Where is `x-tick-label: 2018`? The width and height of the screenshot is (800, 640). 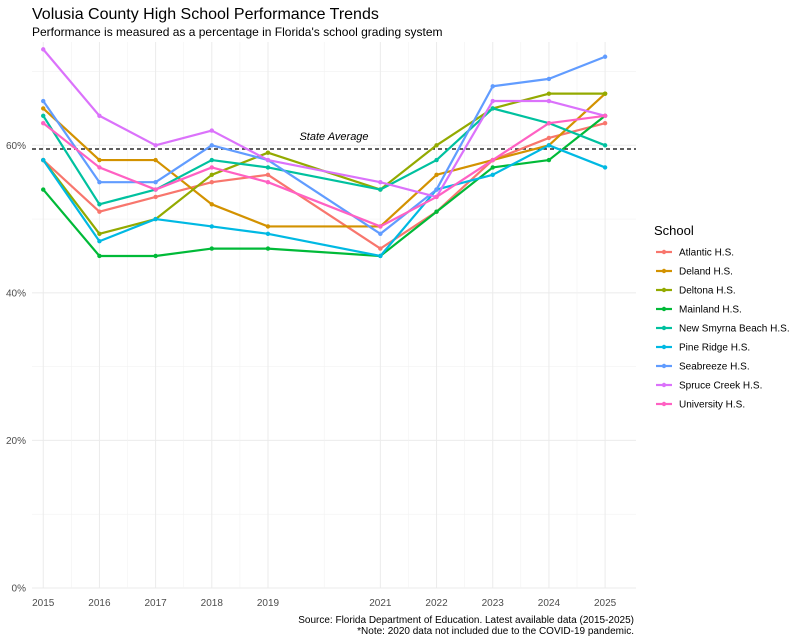
x-tick-label: 2018 is located at coordinates (212, 603).